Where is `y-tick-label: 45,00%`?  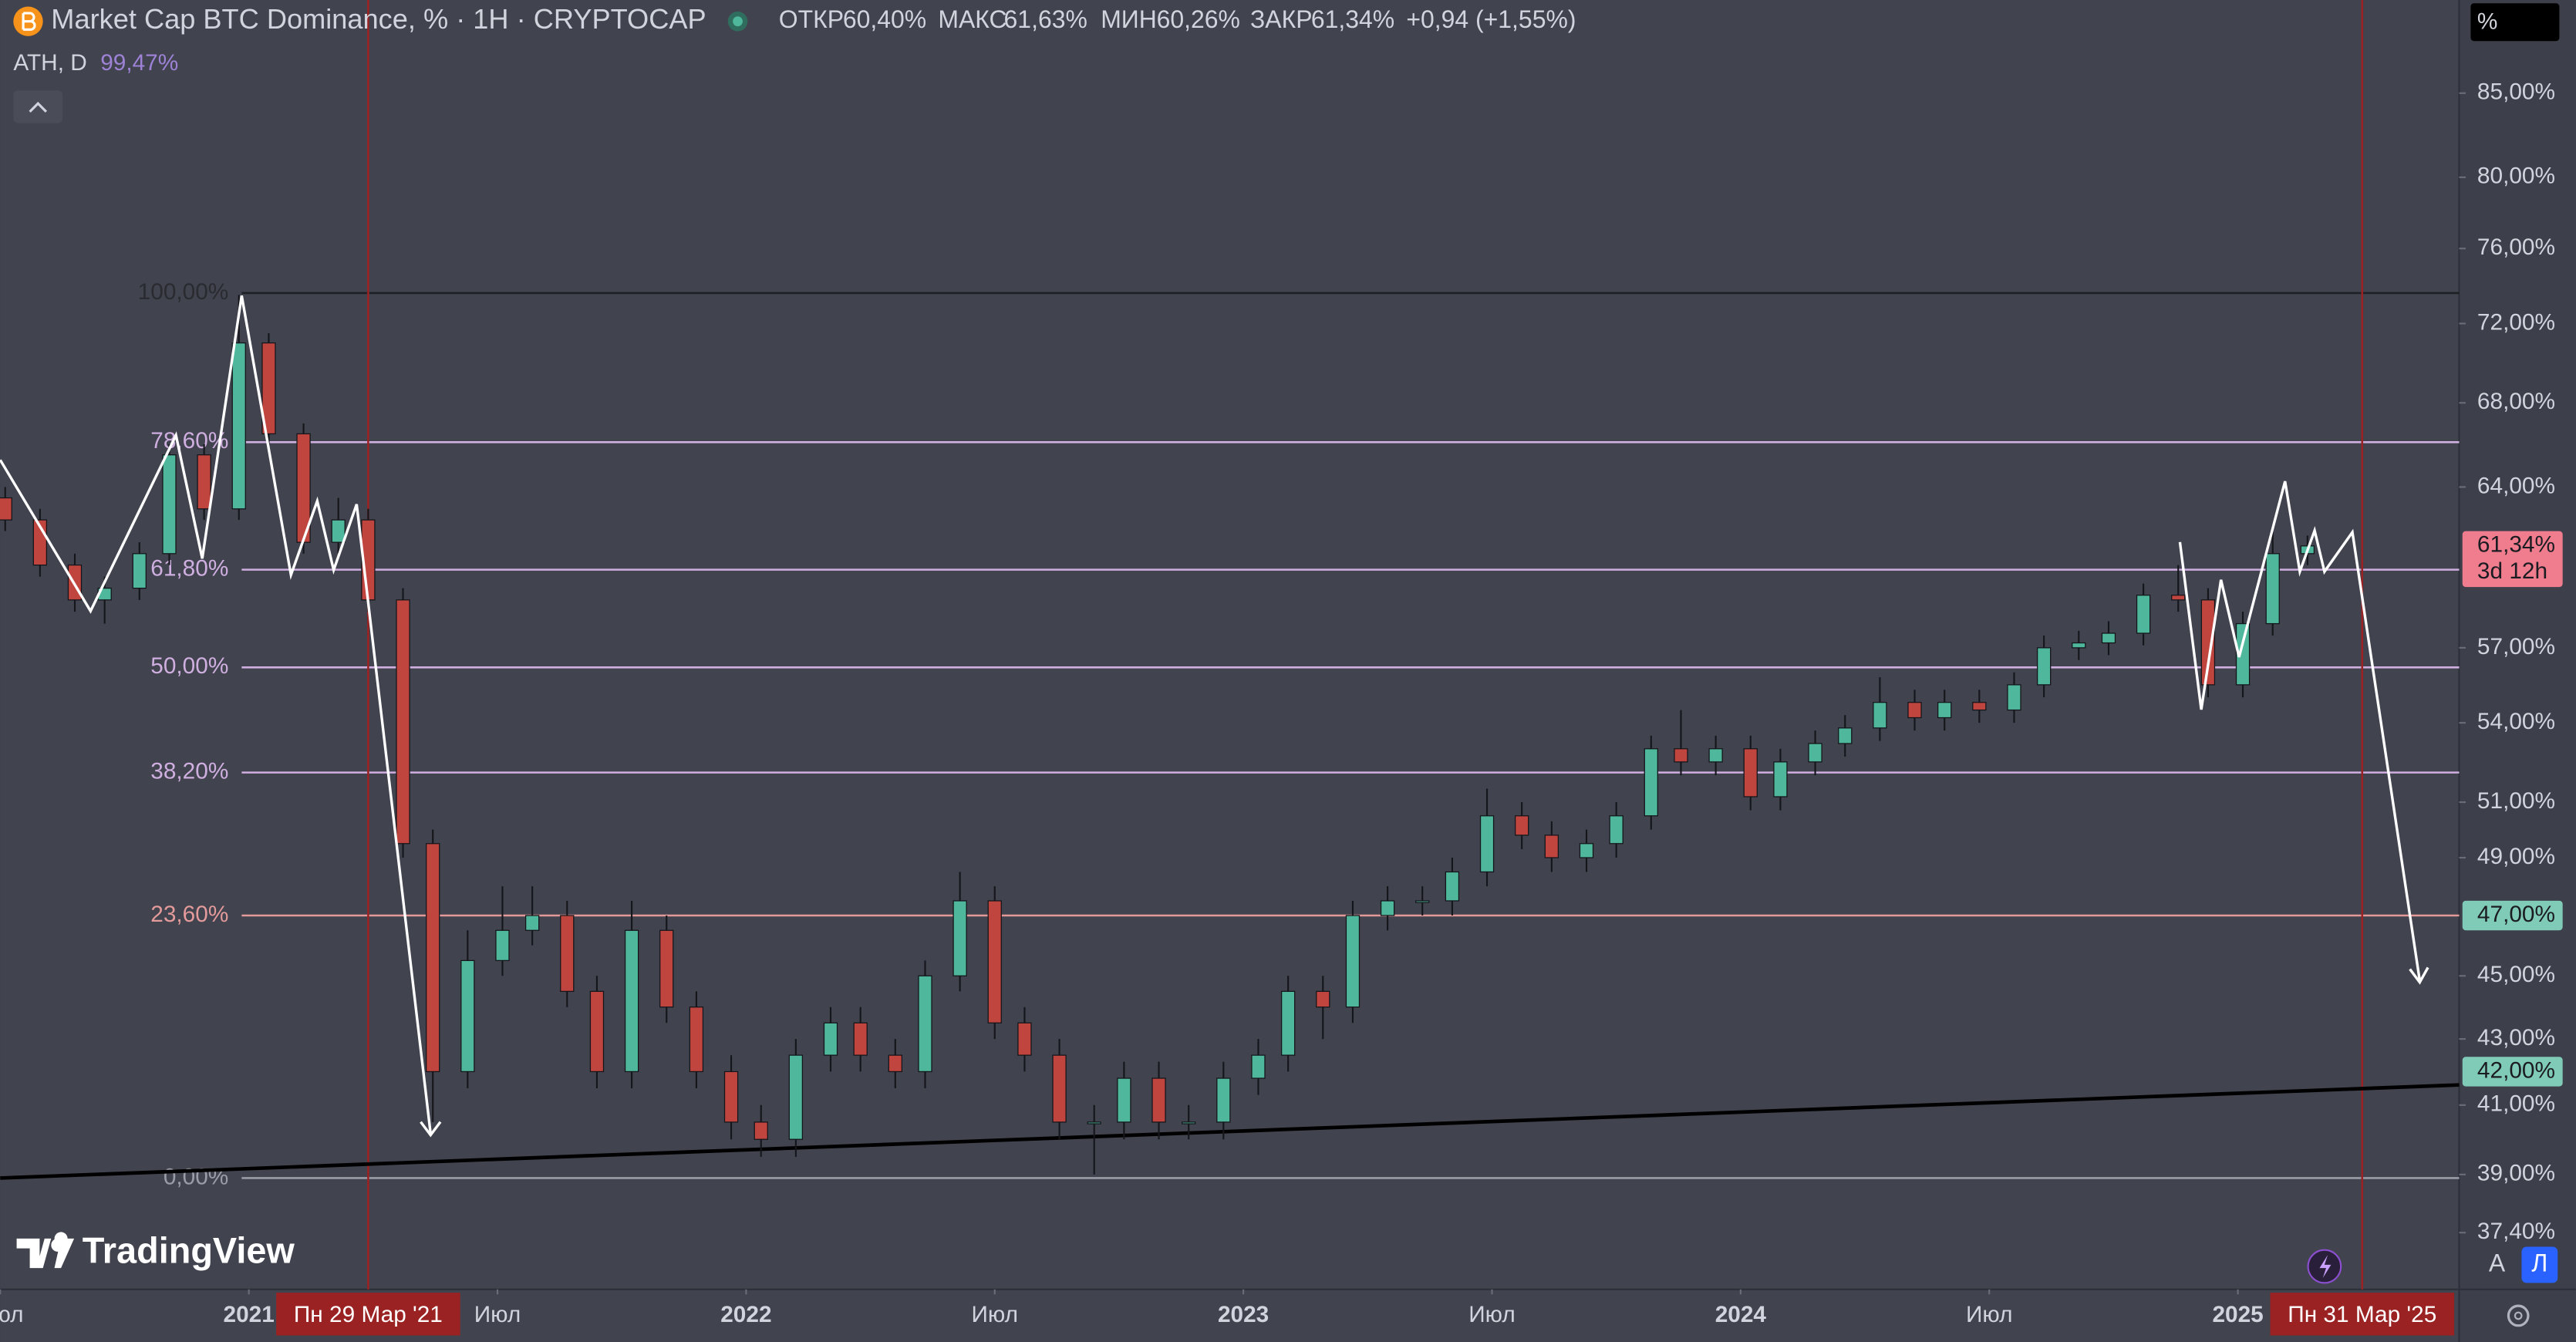 y-tick-label: 45,00% is located at coordinates (2516, 975).